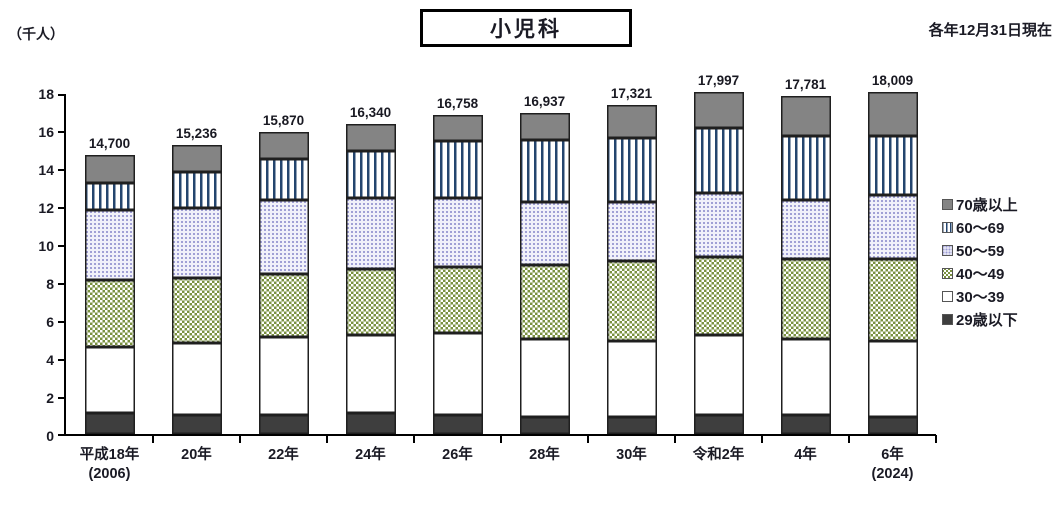  What do you see at coordinates (50, 436) in the screenshot?
I see `y-axis-label: 0` at bounding box center [50, 436].